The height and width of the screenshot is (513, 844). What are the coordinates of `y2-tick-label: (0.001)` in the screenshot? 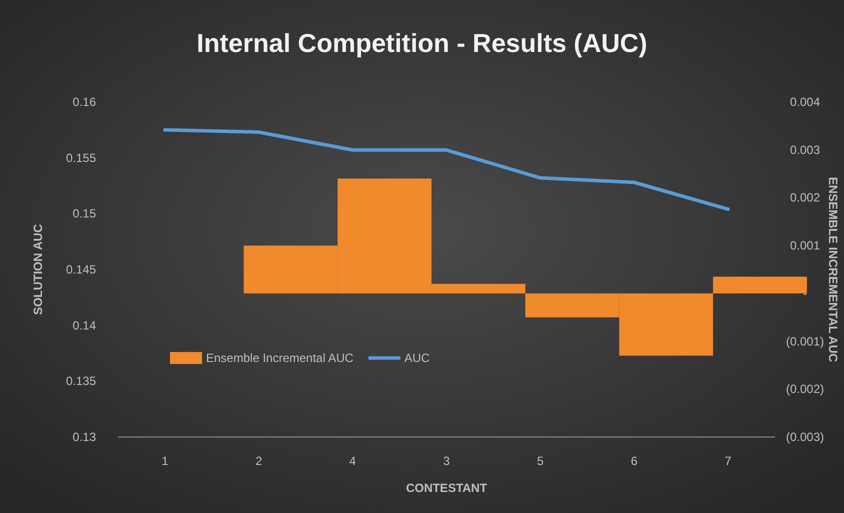 It's located at (805, 341).